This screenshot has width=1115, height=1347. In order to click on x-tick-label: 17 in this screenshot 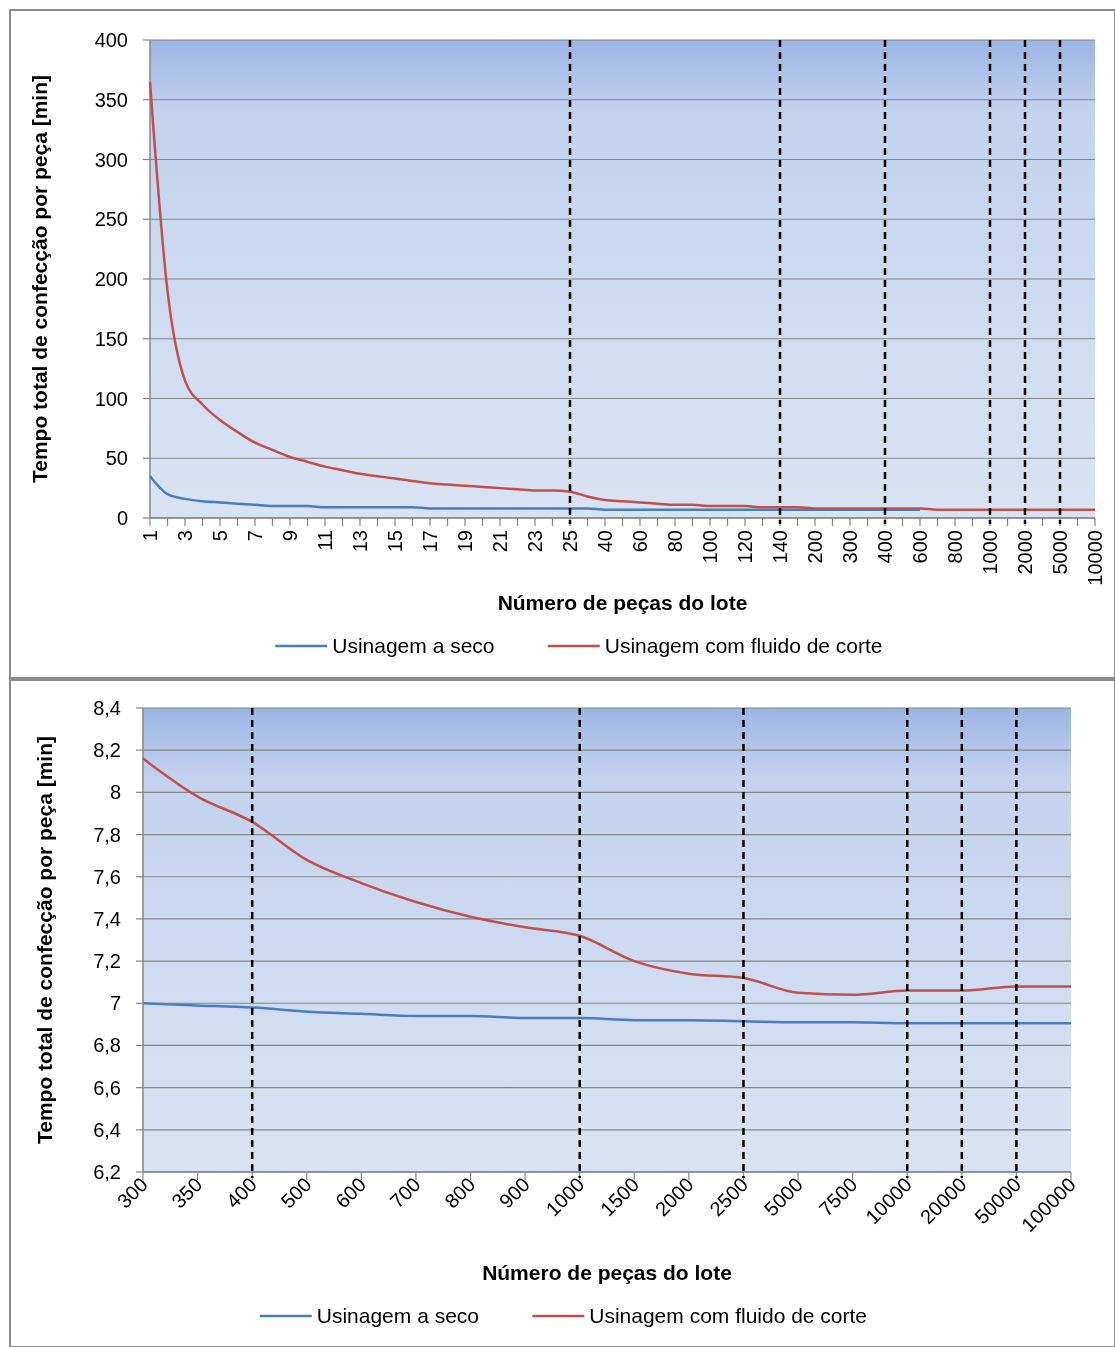, I will do `click(430, 541)`.